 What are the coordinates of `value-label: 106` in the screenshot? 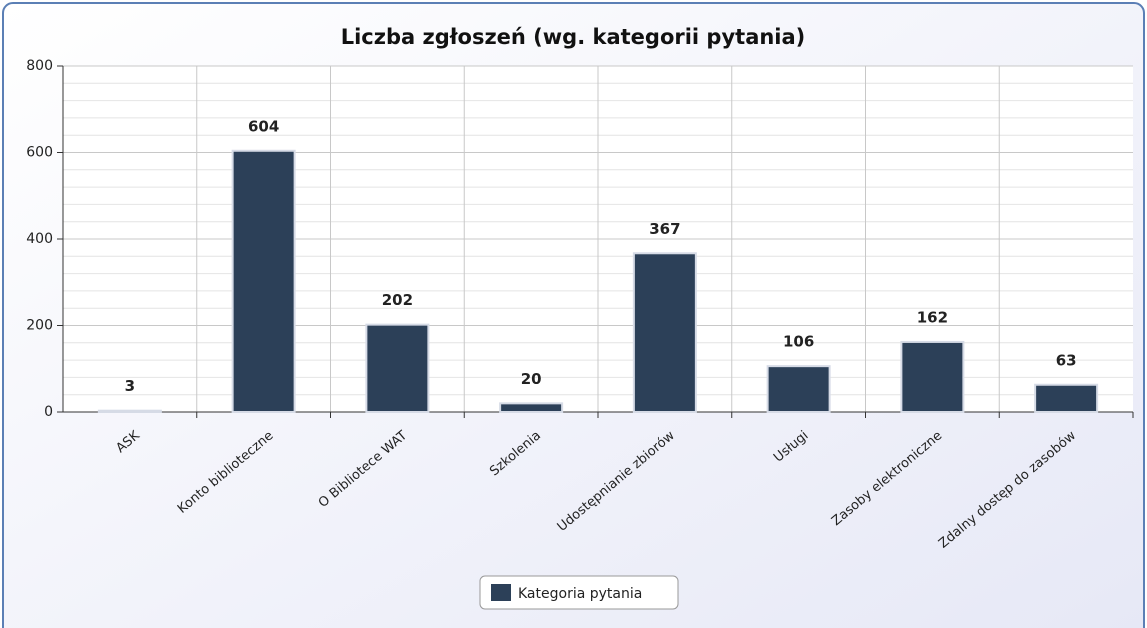 It's located at (798, 342).